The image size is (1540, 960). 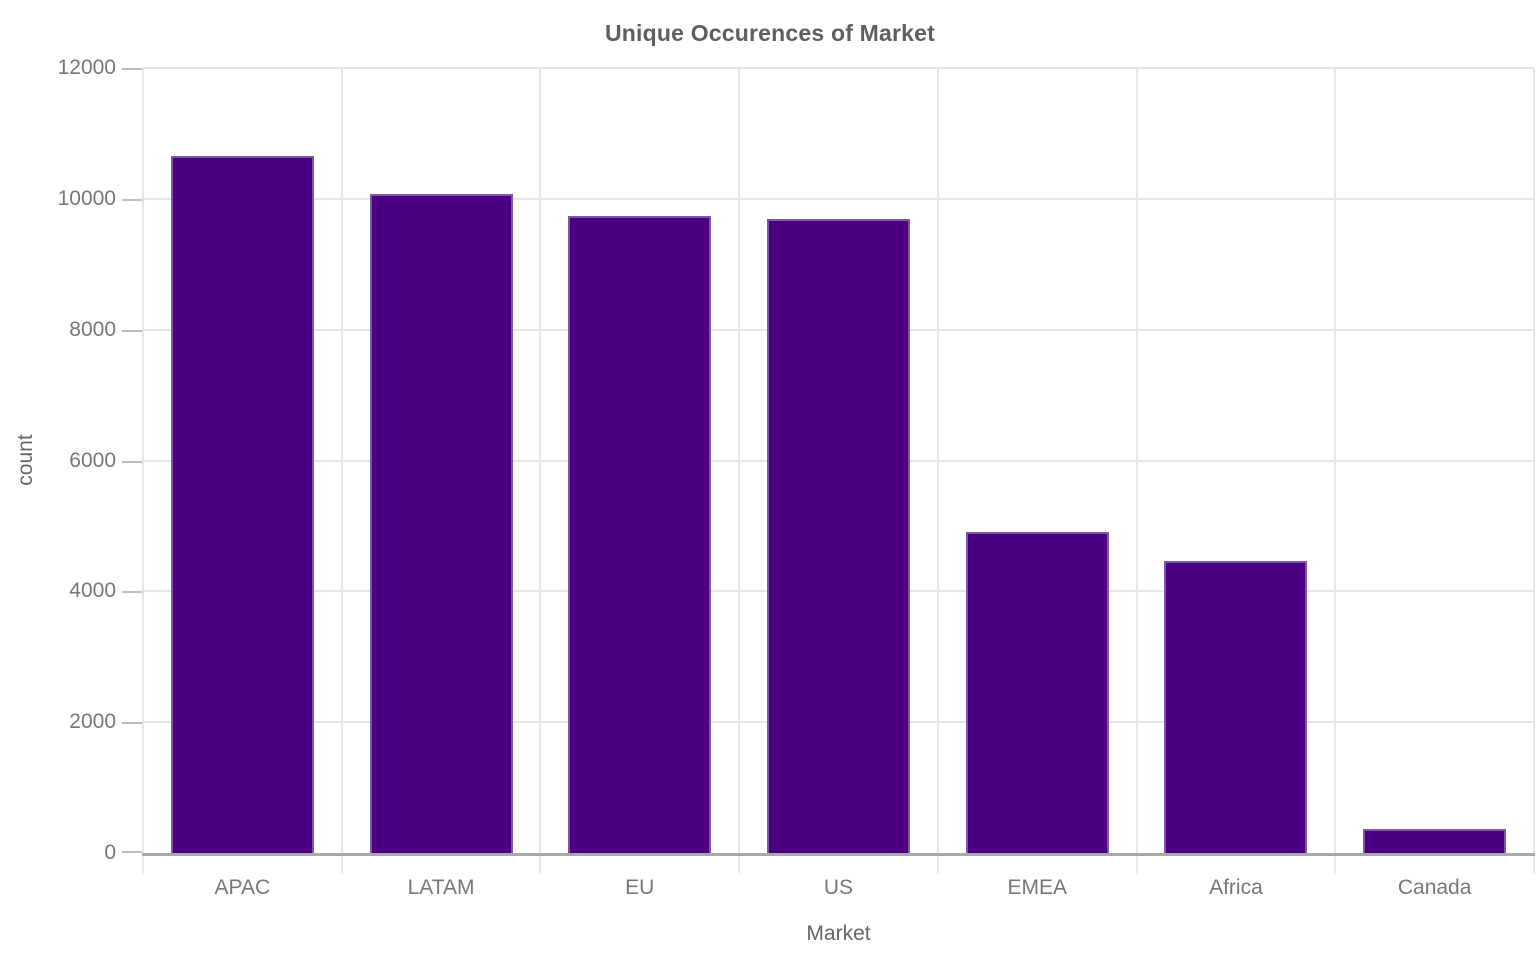 I want to click on x-tick-label-us: US, so click(x=838, y=887).